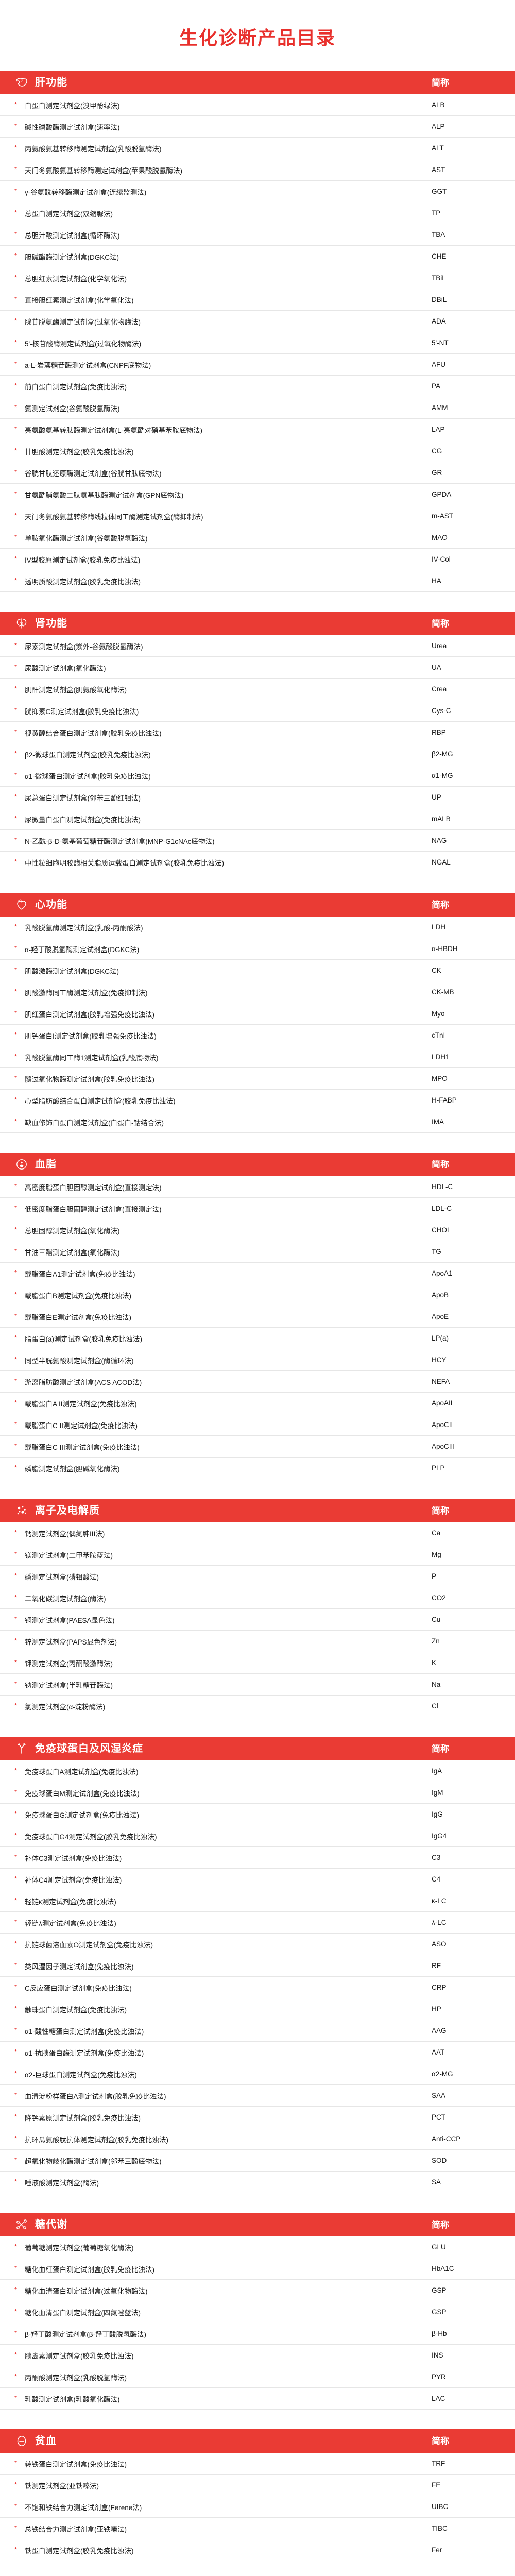 The height and width of the screenshot is (2576, 515). Describe the element at coordinates (257, 690) in the screenshot. I see `table-row: * 肌酐测定试剂盒(肌氨酸氧化酶法) Crea` at that location.